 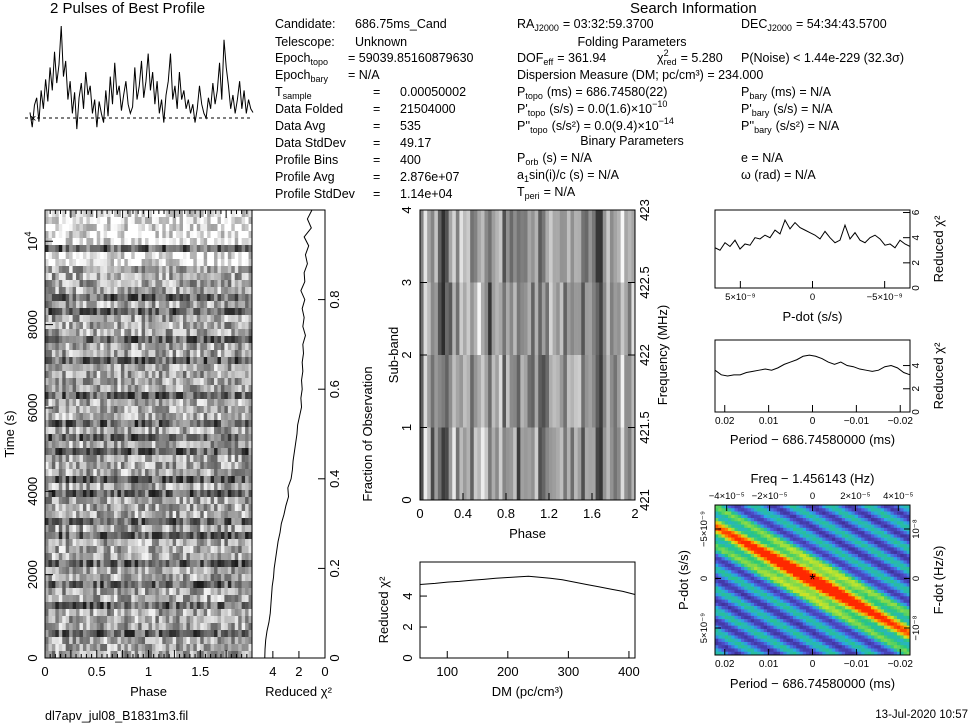 What do you see at coordinates (32, 324) in the screenshot?
I see `tp-y-tick-label: 8000` at bounding box center [32, 324].